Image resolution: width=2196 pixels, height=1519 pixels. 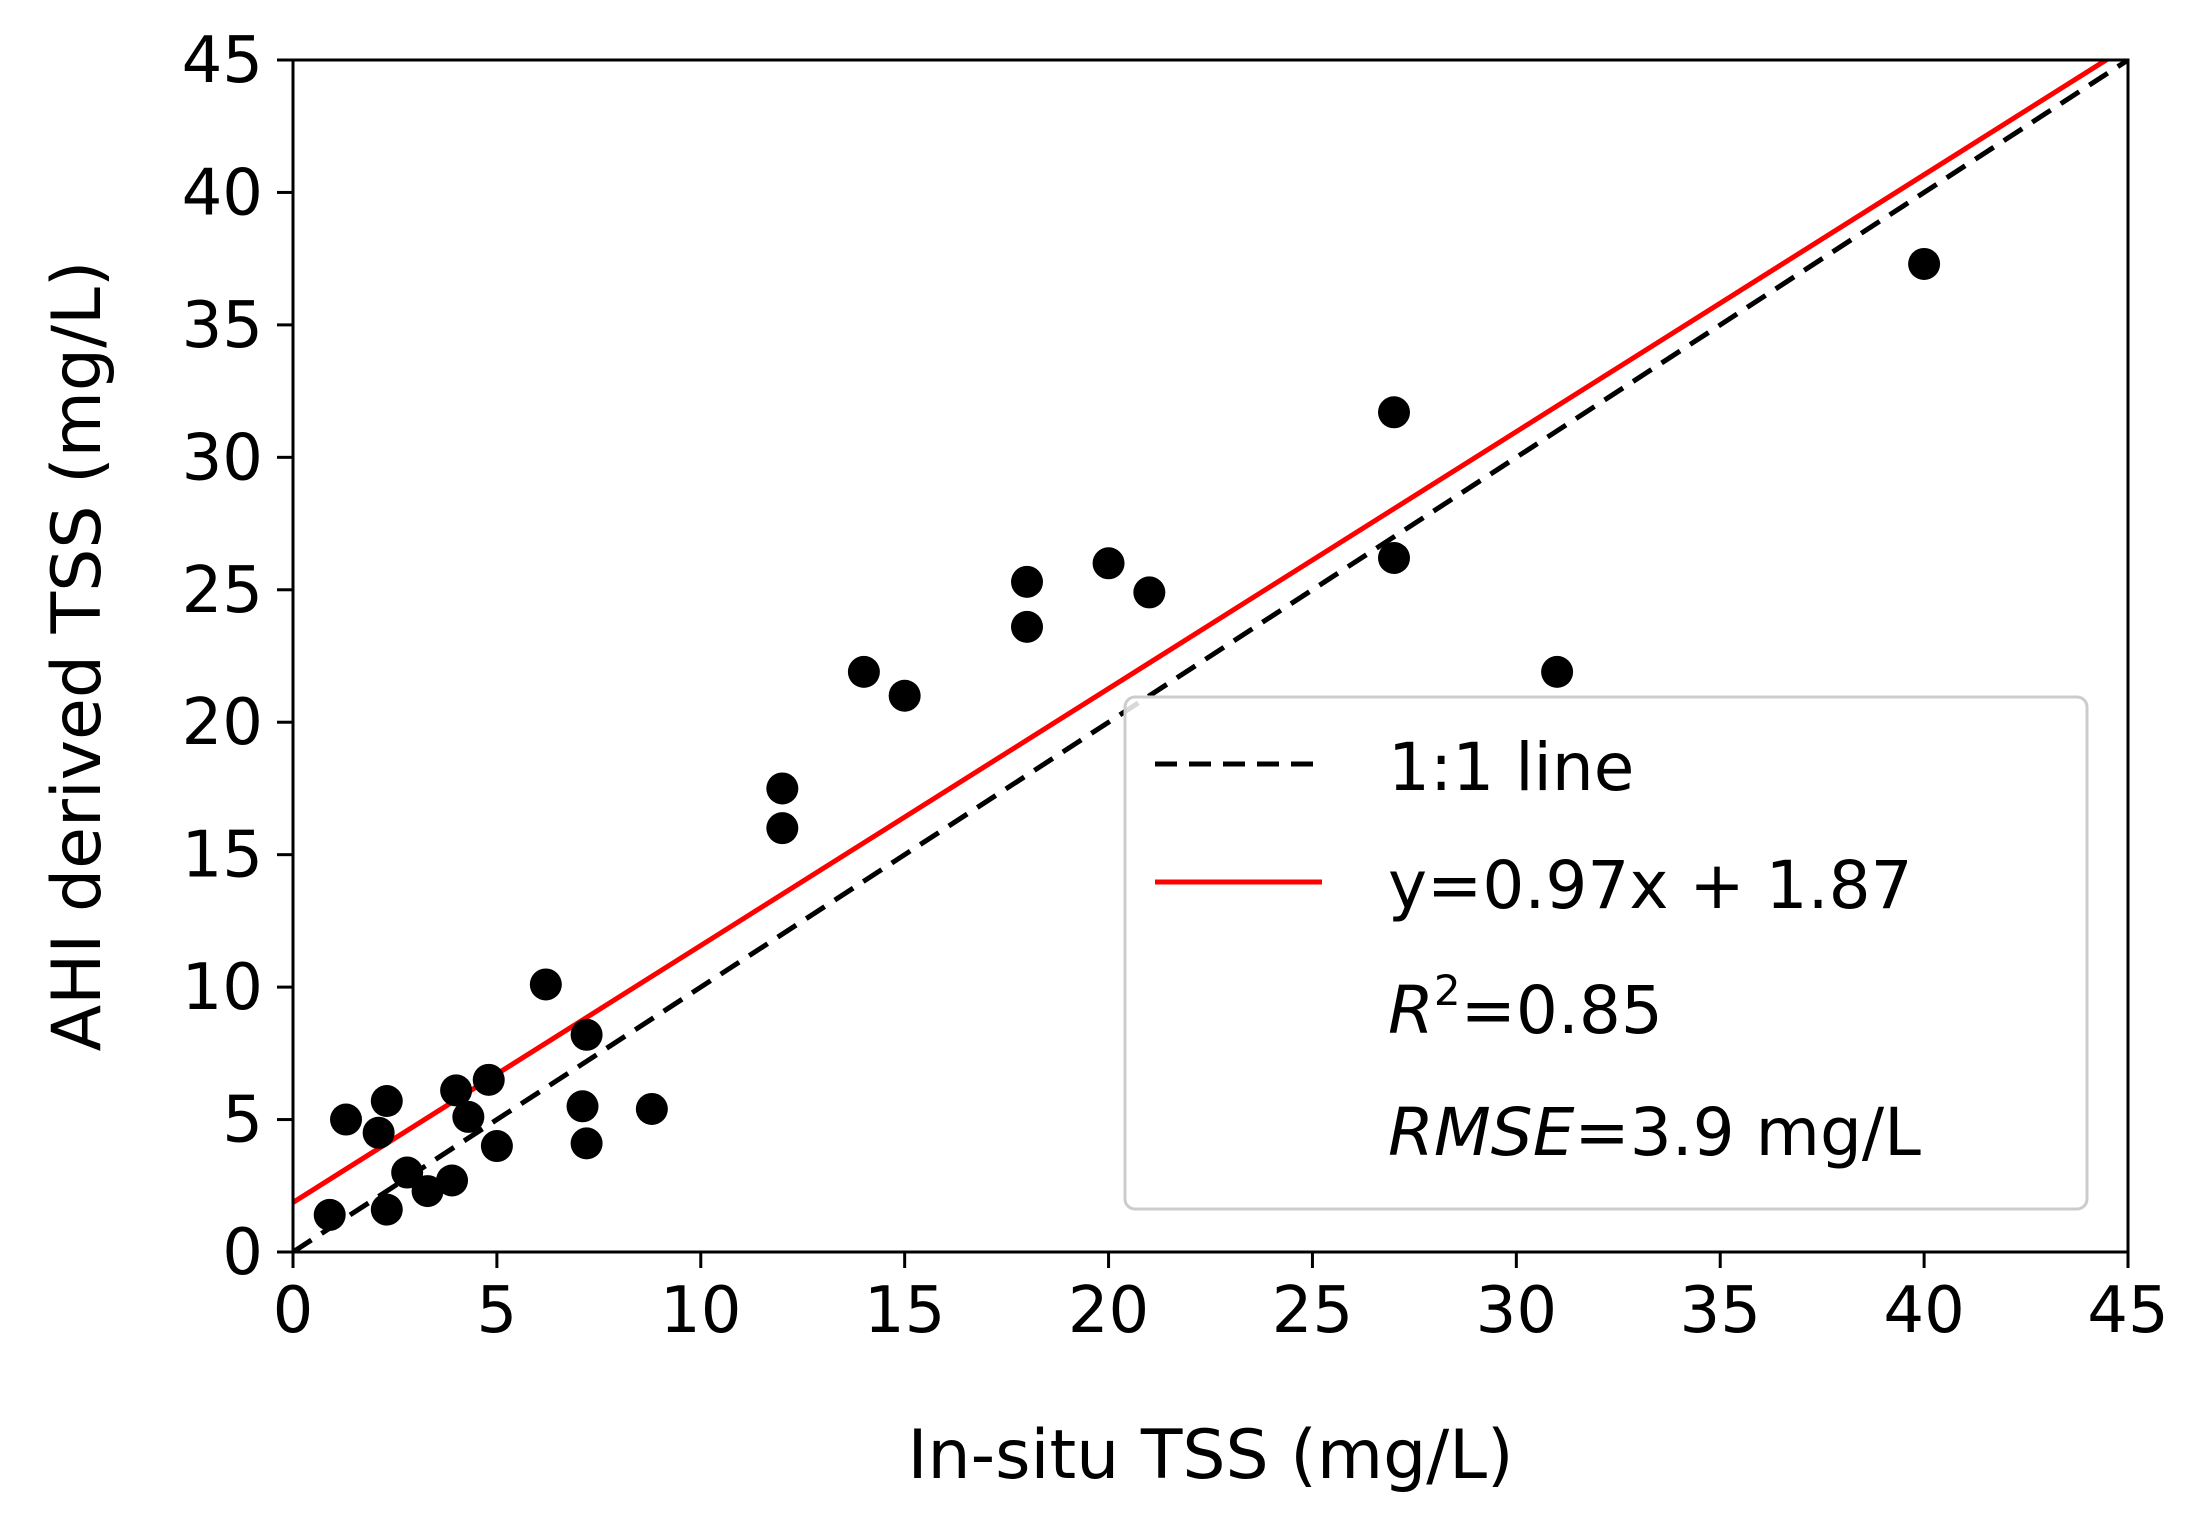 I want to click on y-tick-label: 30, so click(x=222, y=458).